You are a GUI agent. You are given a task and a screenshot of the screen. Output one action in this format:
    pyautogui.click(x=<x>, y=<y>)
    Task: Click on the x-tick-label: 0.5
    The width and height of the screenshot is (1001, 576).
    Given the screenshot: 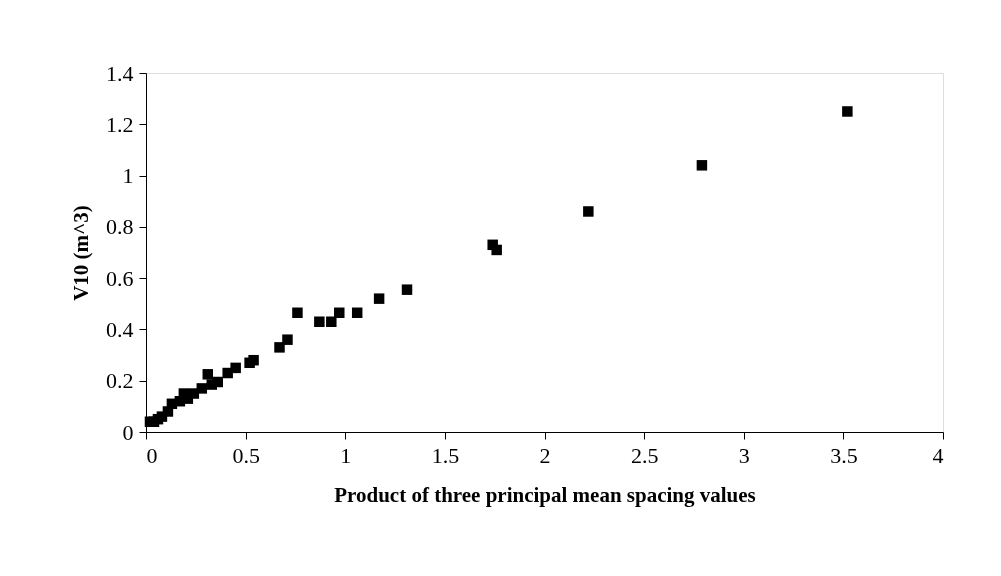 What is the action you would take?
    pyautogui.click(x=246, y=455)
    